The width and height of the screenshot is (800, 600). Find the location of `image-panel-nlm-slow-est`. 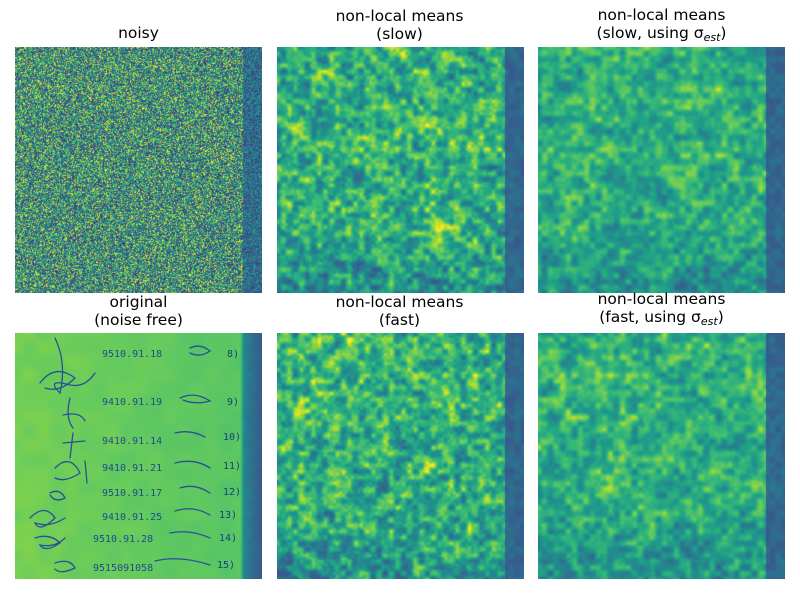

image-panel-nlm-slow-est is located at coordinates (661, 170).